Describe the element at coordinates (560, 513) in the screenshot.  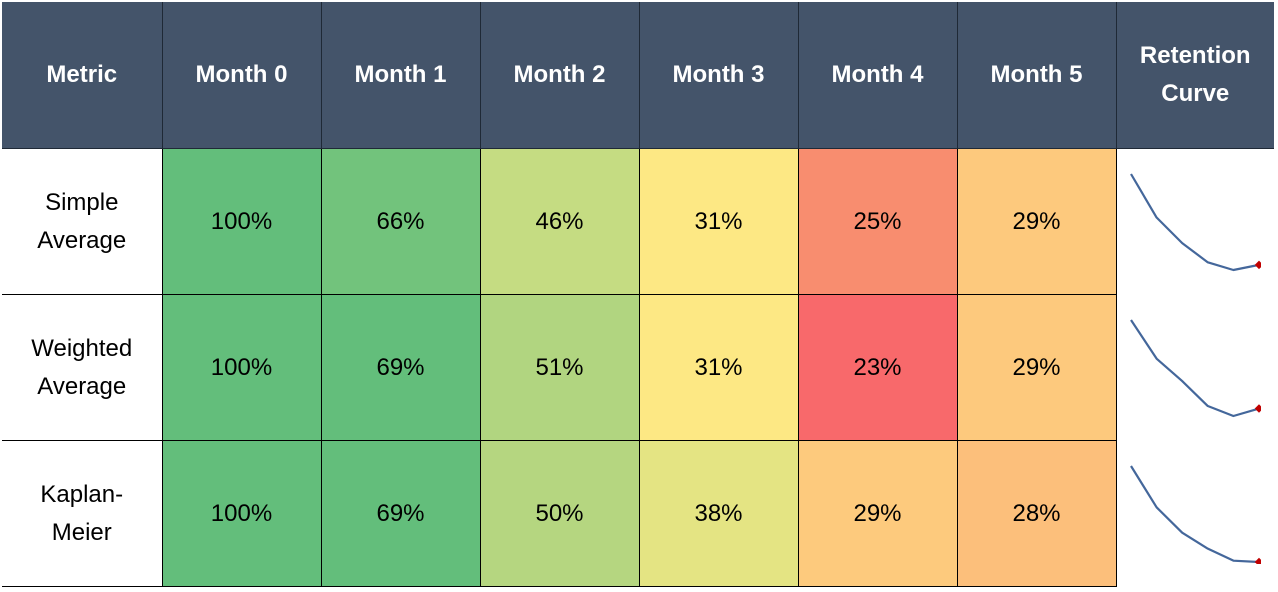
I see `value-cell: 50%` at that location.